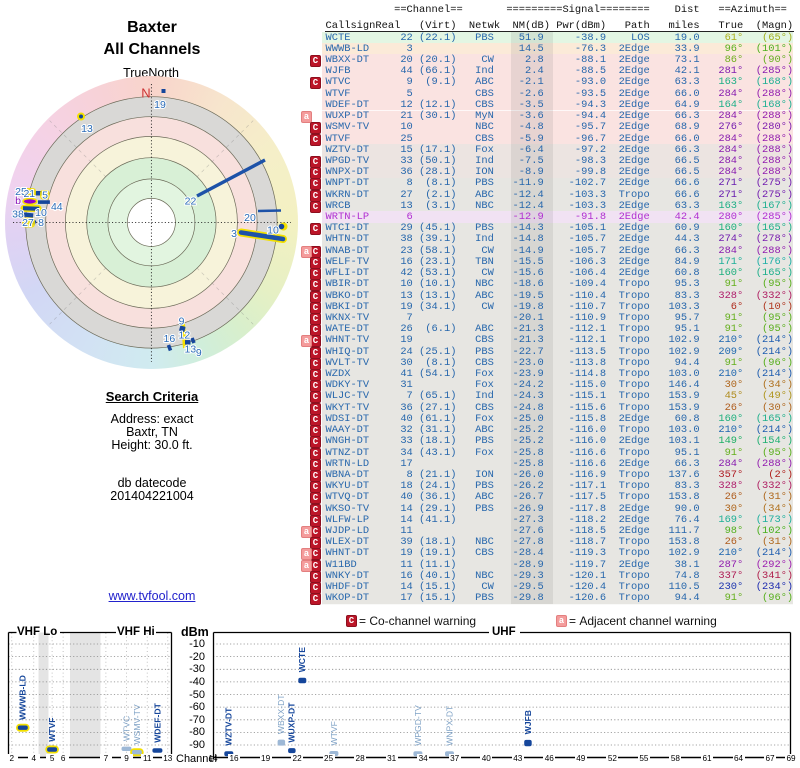 The width and height of the screenshot is (800, 768). Describe the element at coordinates (281, 714) in the screenshot. I see `svg-text: WBXX-DT` at that location.